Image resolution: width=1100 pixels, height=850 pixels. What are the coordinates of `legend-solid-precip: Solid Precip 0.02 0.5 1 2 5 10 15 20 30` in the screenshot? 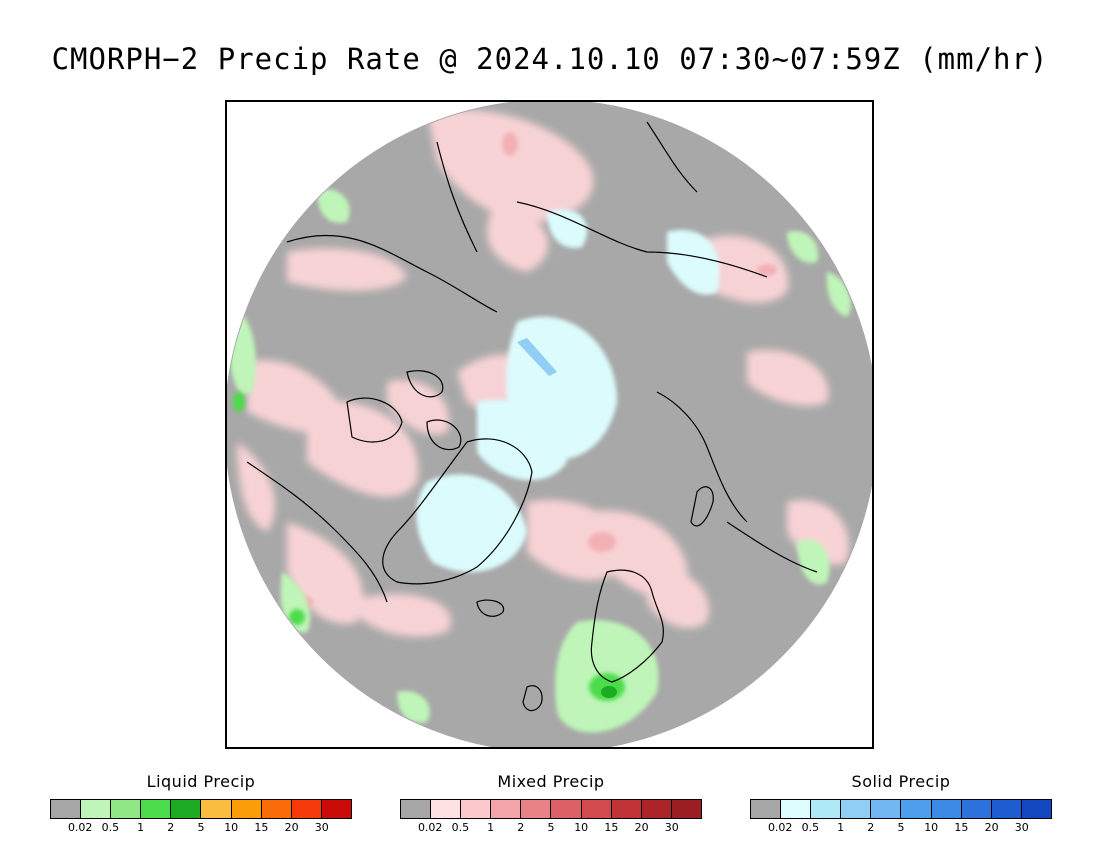 It's located at (901, 803).